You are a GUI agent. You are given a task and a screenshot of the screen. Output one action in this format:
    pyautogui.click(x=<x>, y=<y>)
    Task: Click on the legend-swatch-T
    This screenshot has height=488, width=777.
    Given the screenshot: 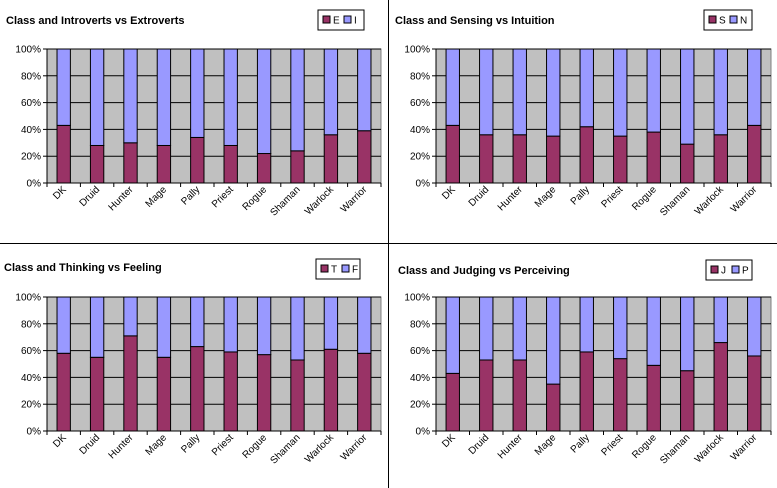 What is the action you would take?
    pyautogui.click(x=324, y=268)
    